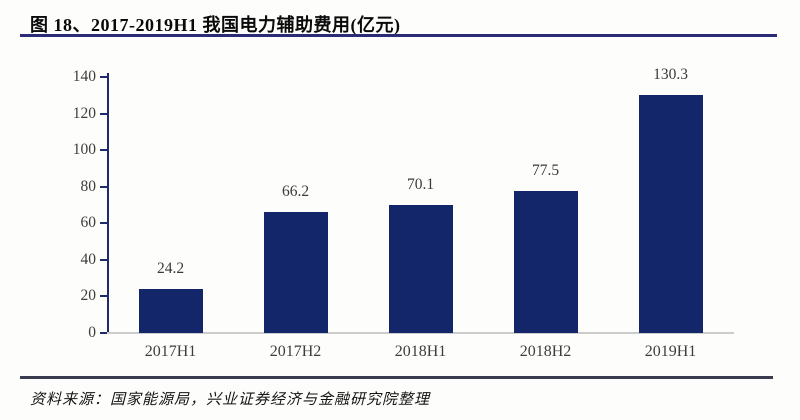 The width and height of the screenshot is (800, 420). I want to click on x-axis-category-label: 2018H2, so click(545, 351).